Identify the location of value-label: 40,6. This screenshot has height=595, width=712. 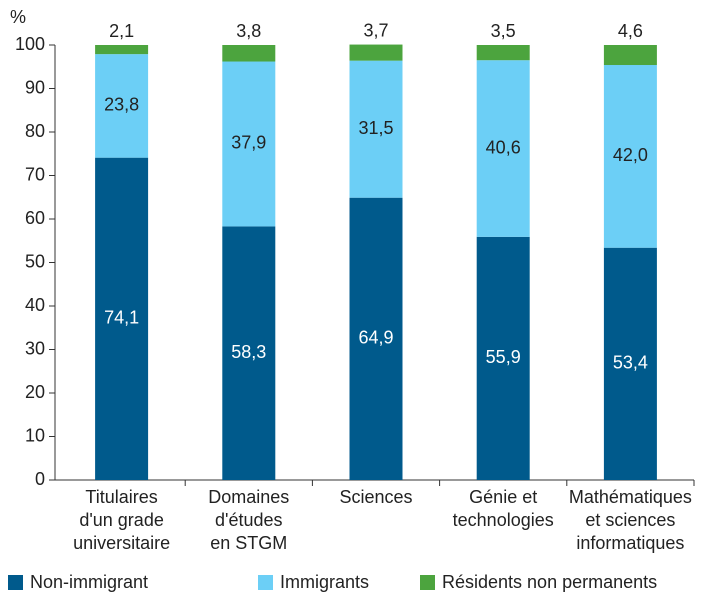
(503, 147).